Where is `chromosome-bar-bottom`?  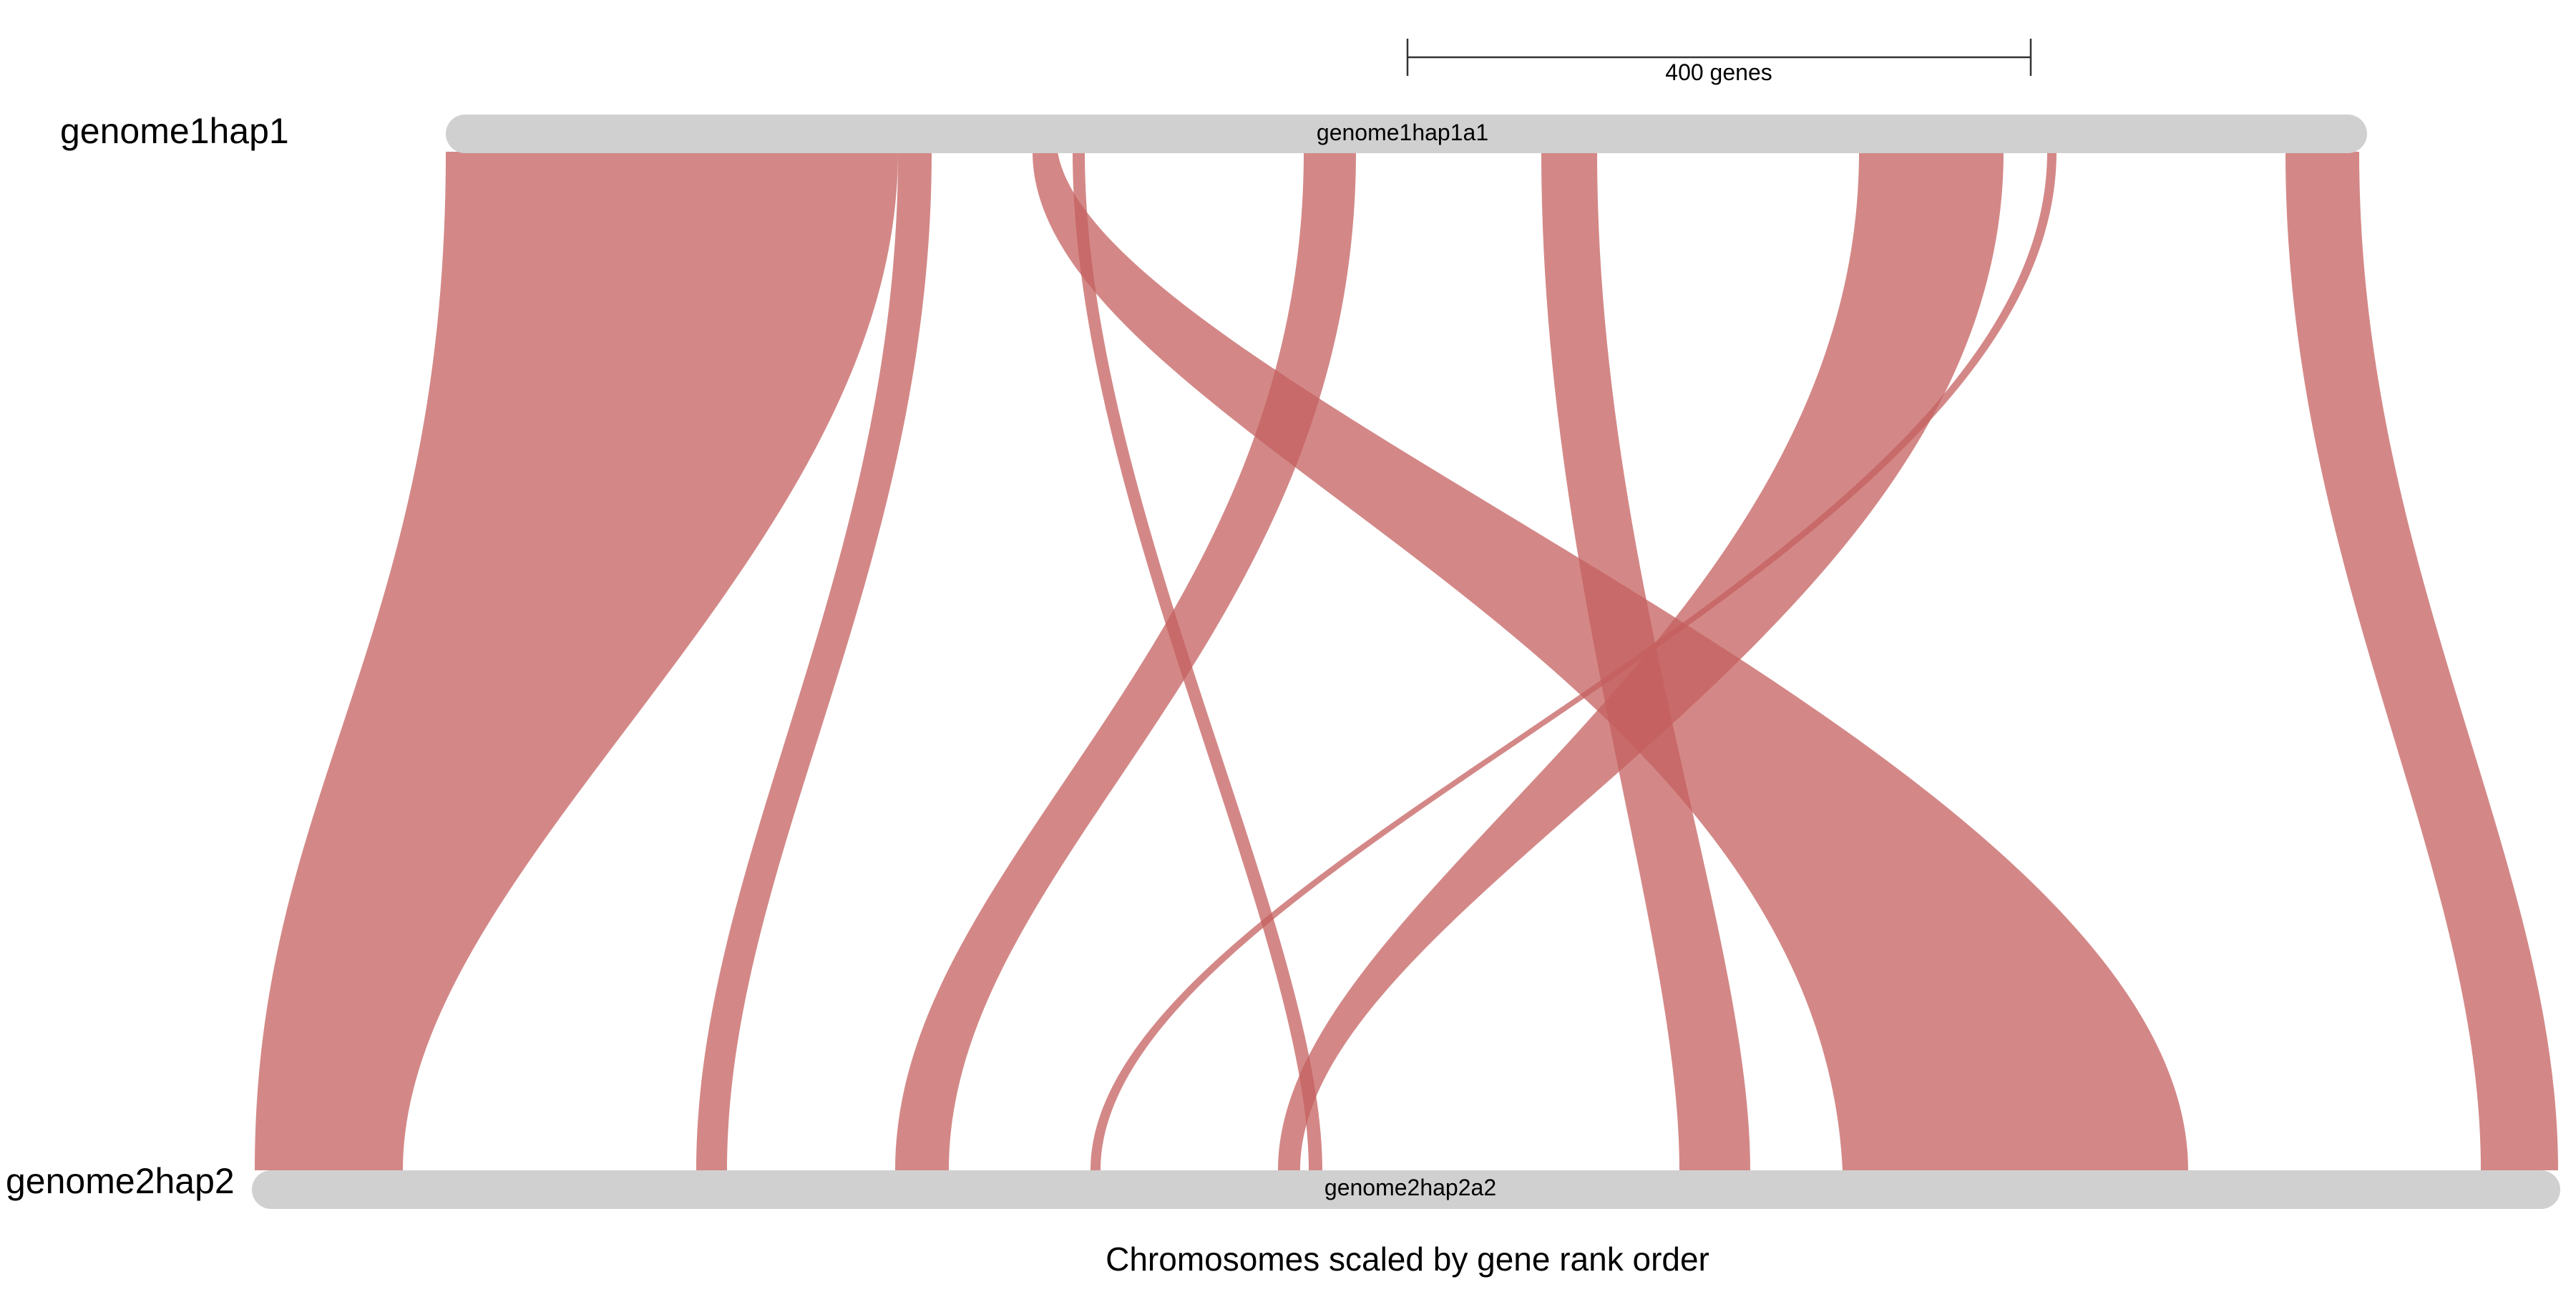
chromosome-bar-bottom is located at coordinates (1406, 1189).